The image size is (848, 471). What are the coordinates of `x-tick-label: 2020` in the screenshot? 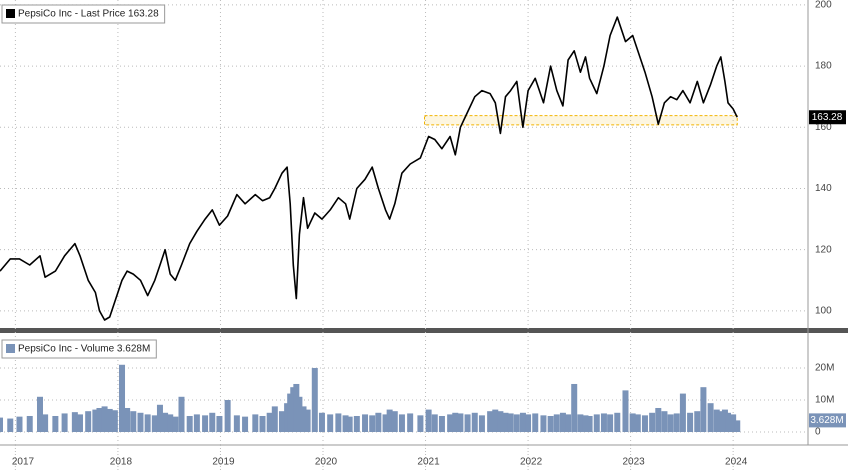 It's located at (326, 462).